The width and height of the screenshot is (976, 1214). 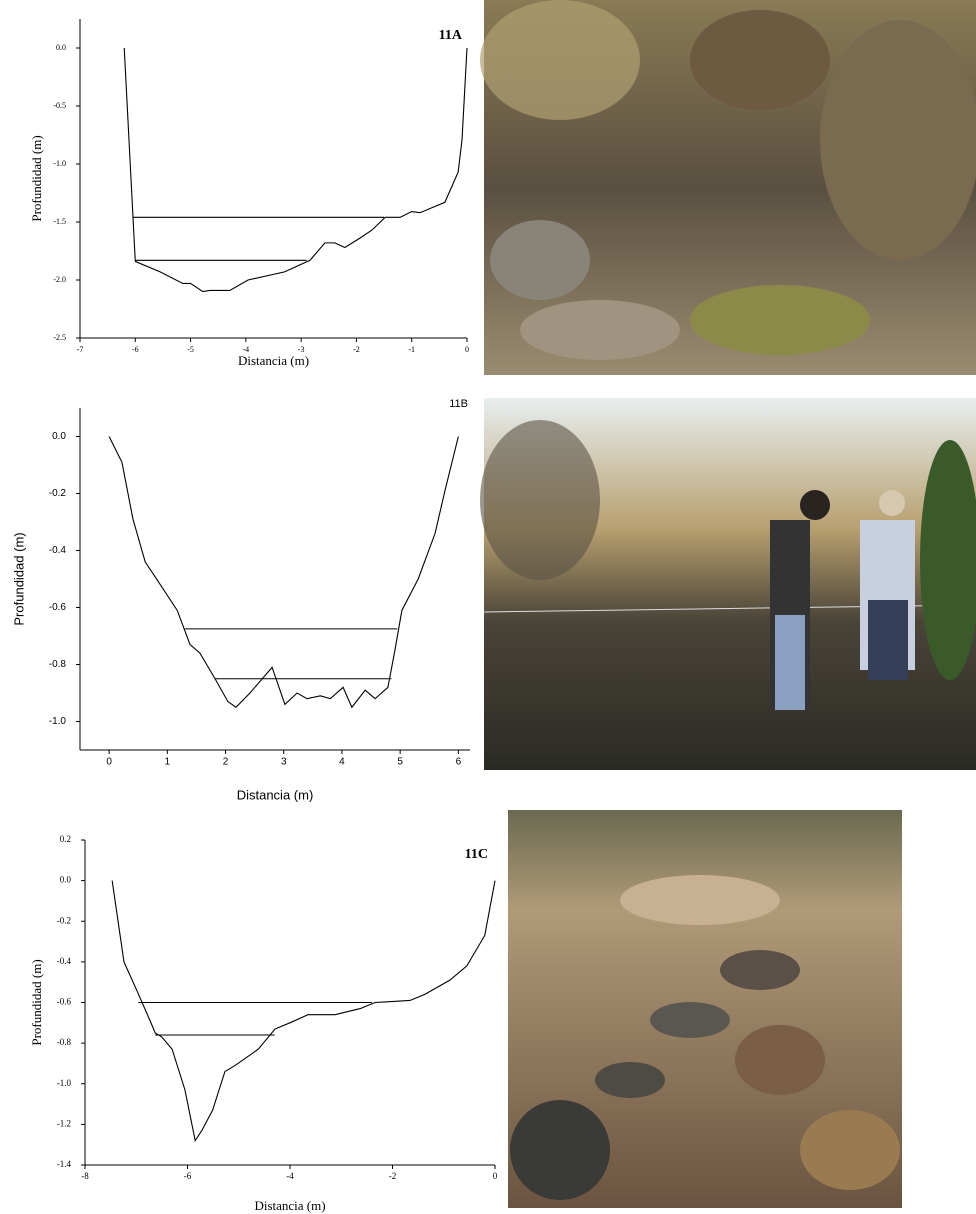 I want to click on y-tick-label: 0.2, so click(x=65, y=839).